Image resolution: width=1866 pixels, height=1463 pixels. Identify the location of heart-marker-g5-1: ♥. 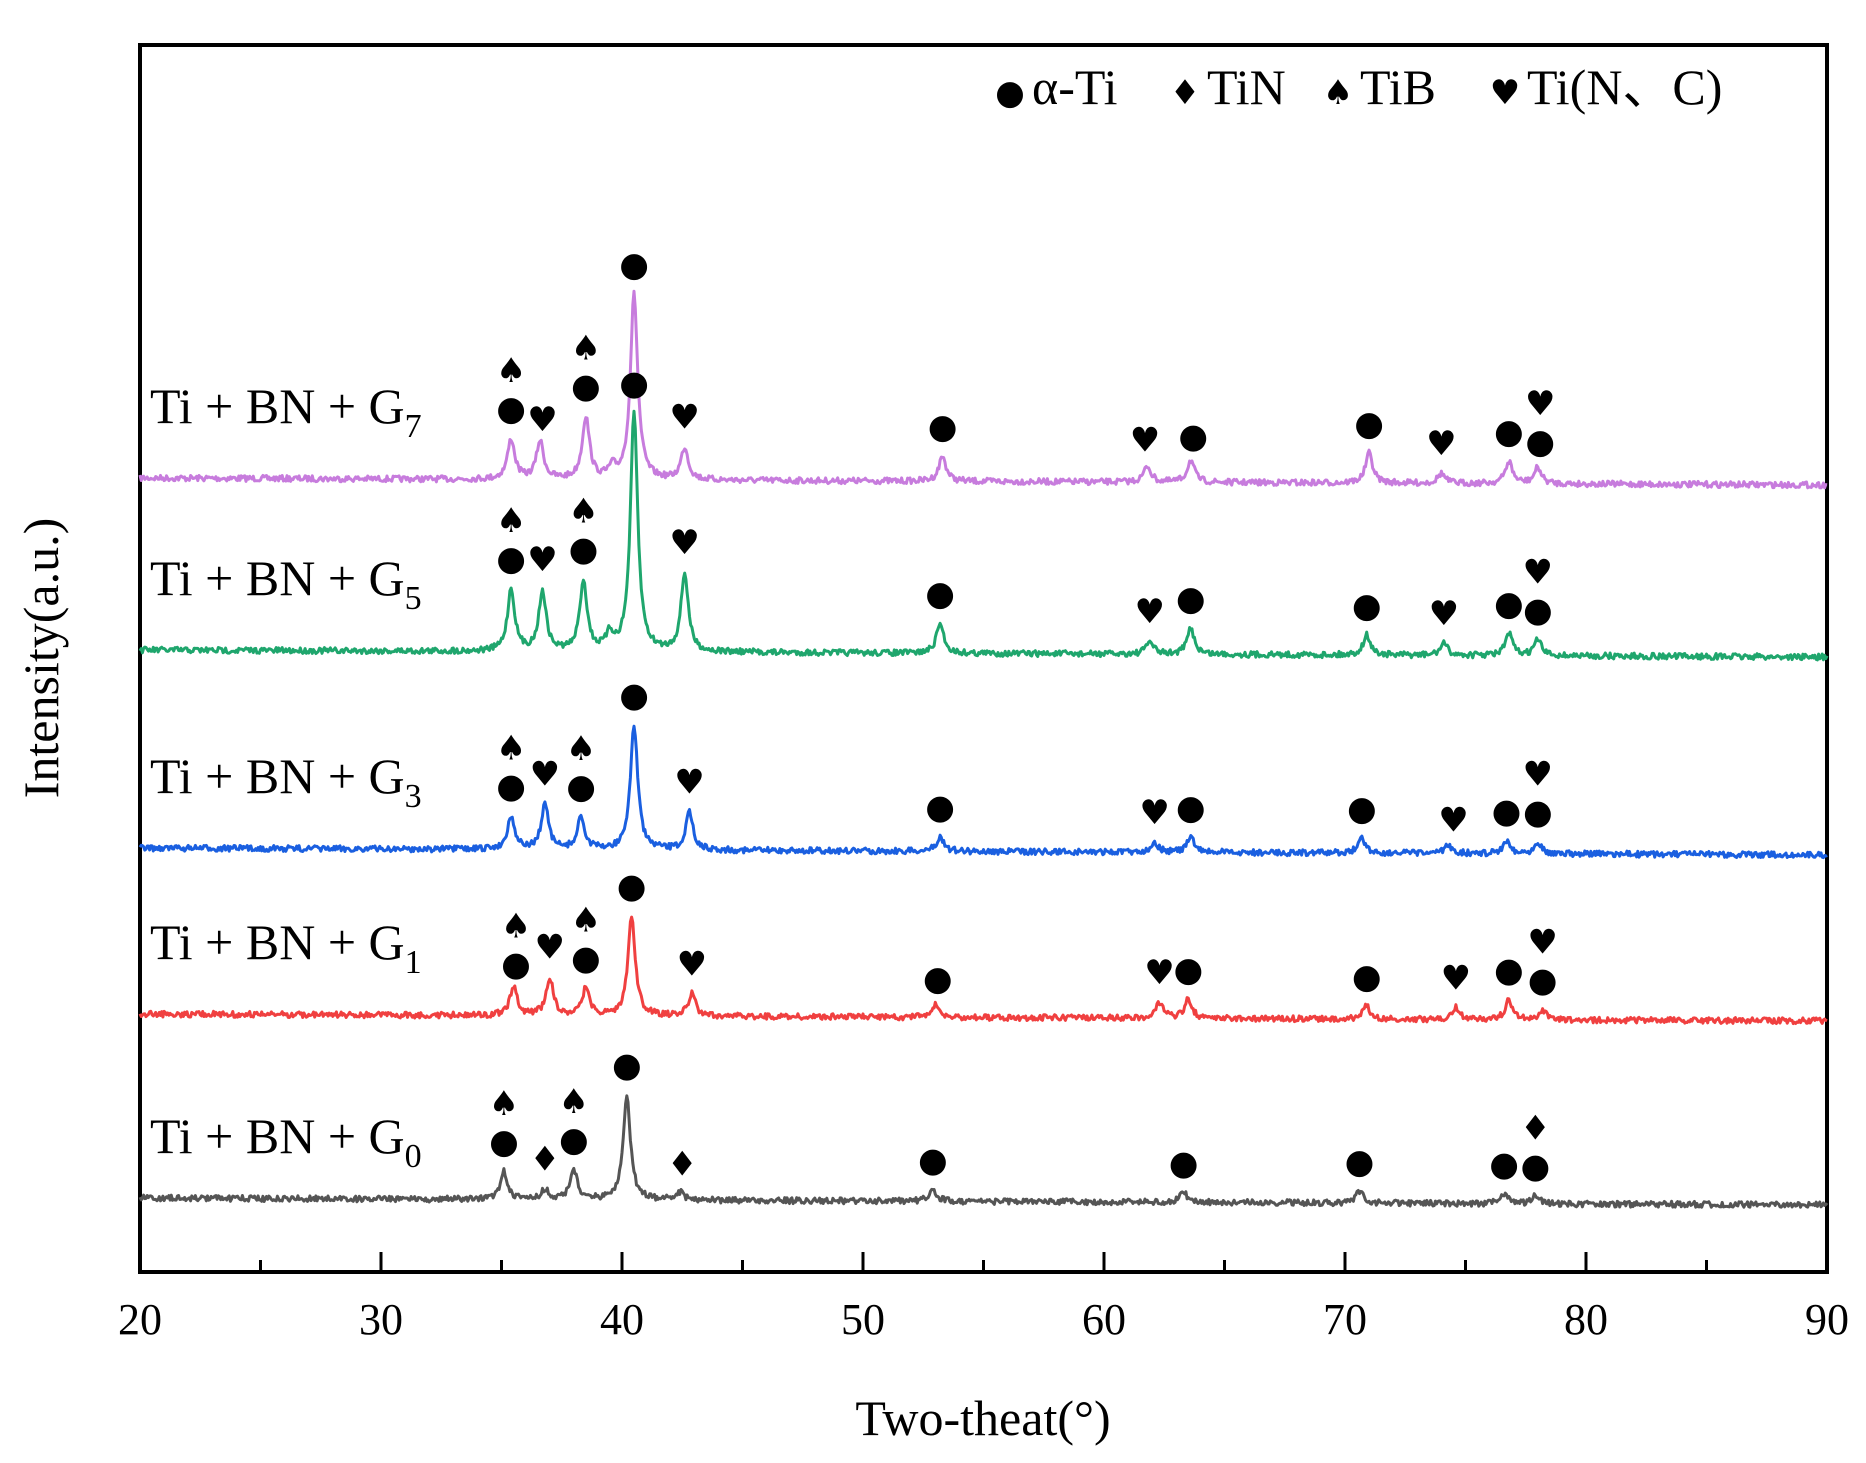
(542, 560).